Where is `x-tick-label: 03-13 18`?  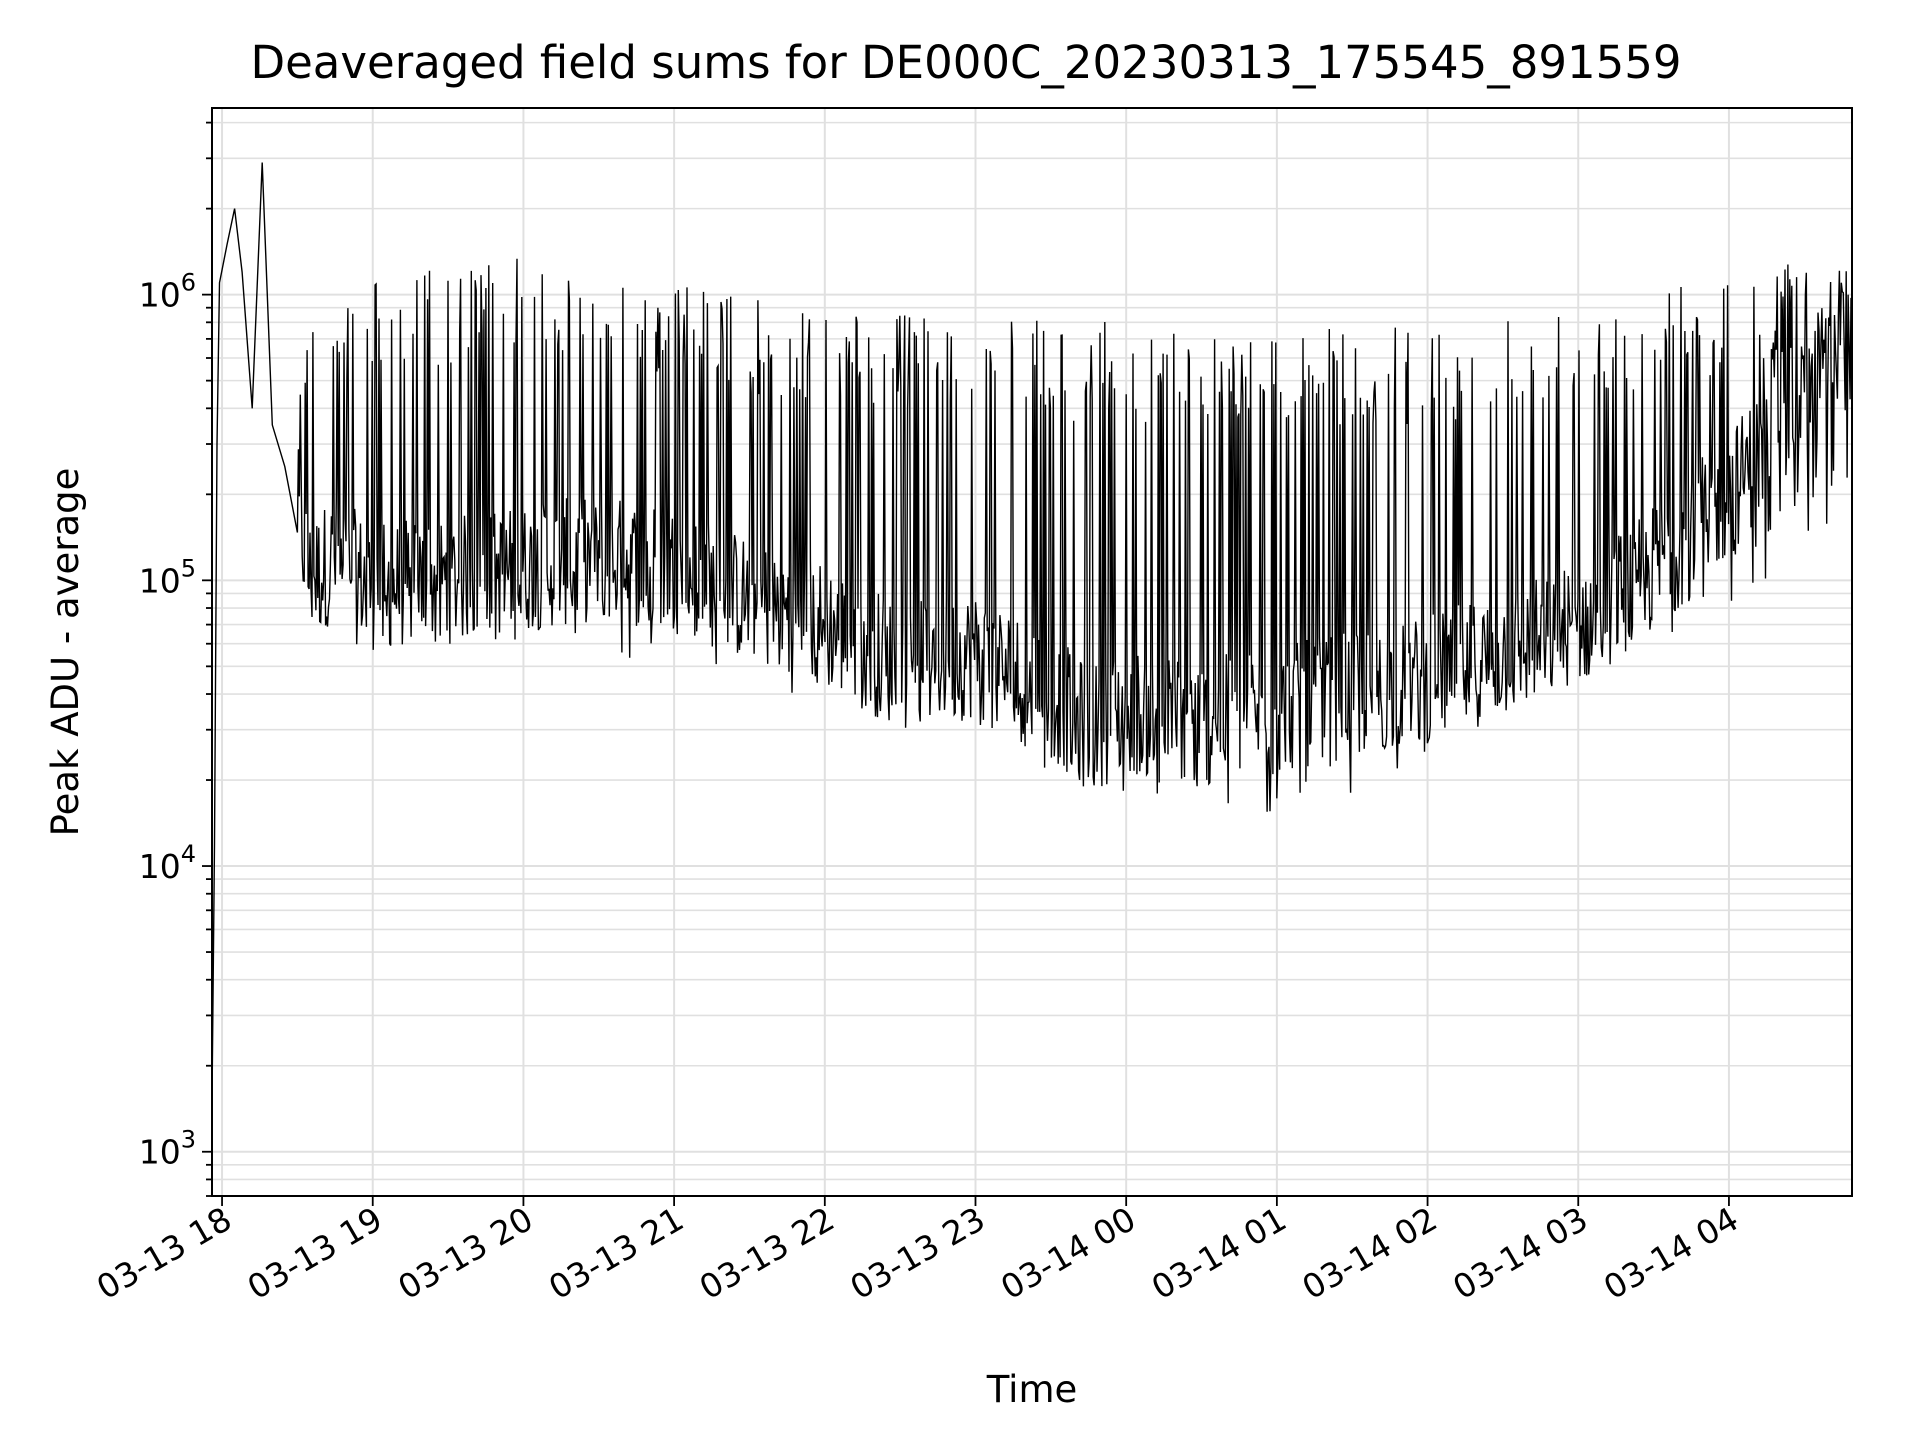 x-tick-label: 03-13 18 is located at coordinates (164, 1253).